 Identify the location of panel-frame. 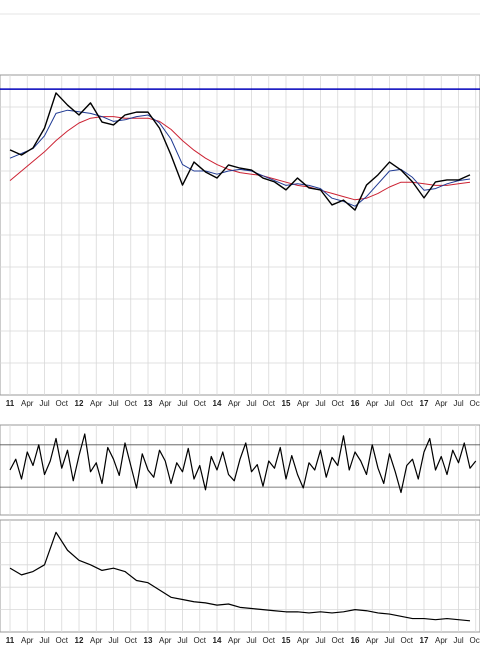
(240, 470).